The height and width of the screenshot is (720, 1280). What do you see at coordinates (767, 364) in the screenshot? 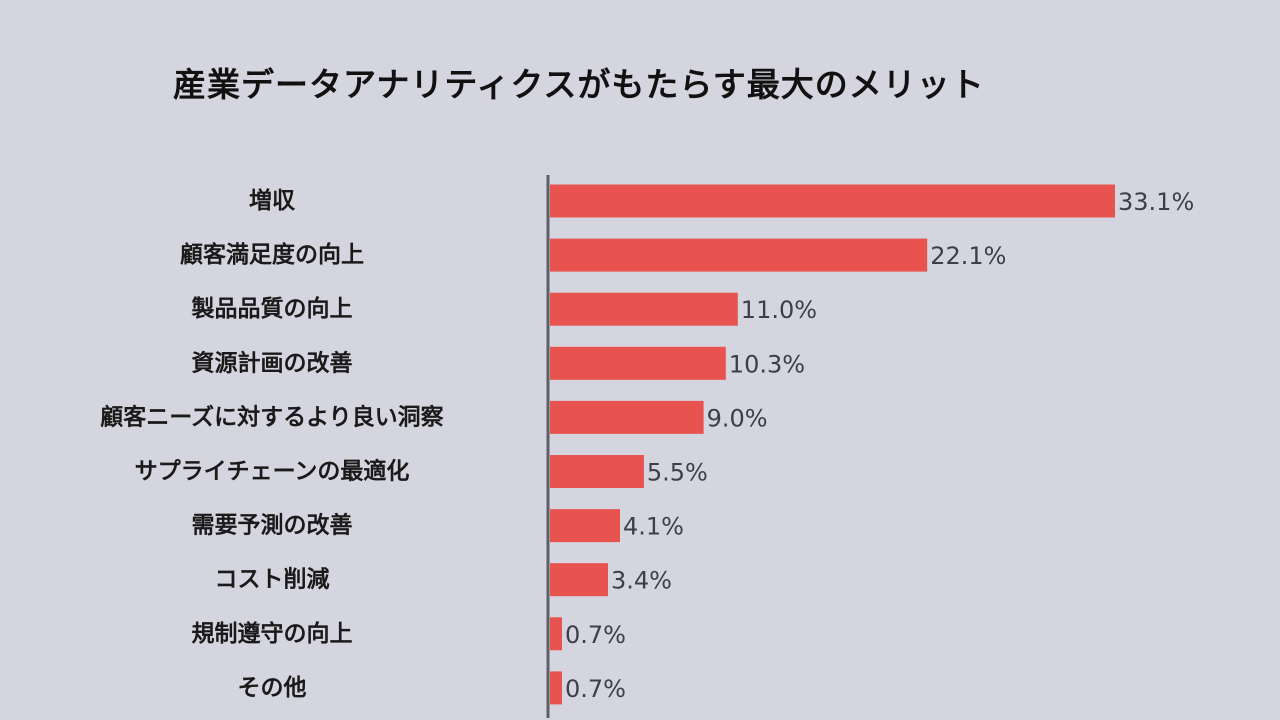
I see `value-label-3: 10.3%` at bounding box center [767, 364].